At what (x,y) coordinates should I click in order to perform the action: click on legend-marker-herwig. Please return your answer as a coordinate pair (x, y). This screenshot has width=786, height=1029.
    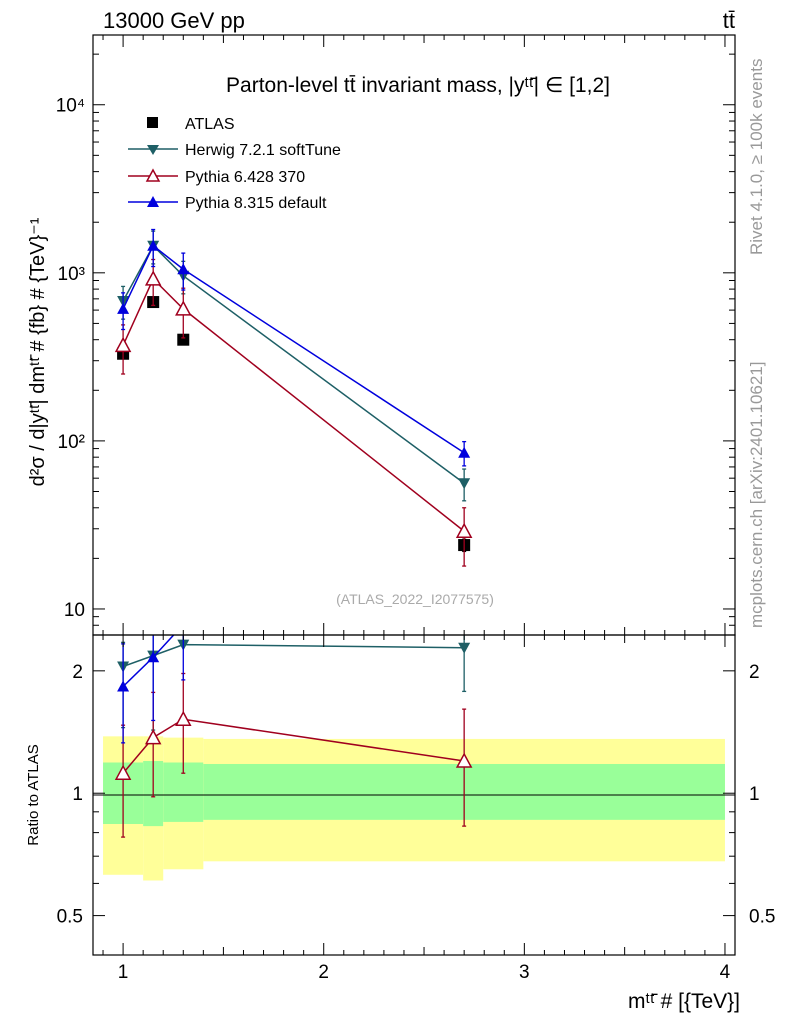
    Looking at the image, I should click on (153, 150).